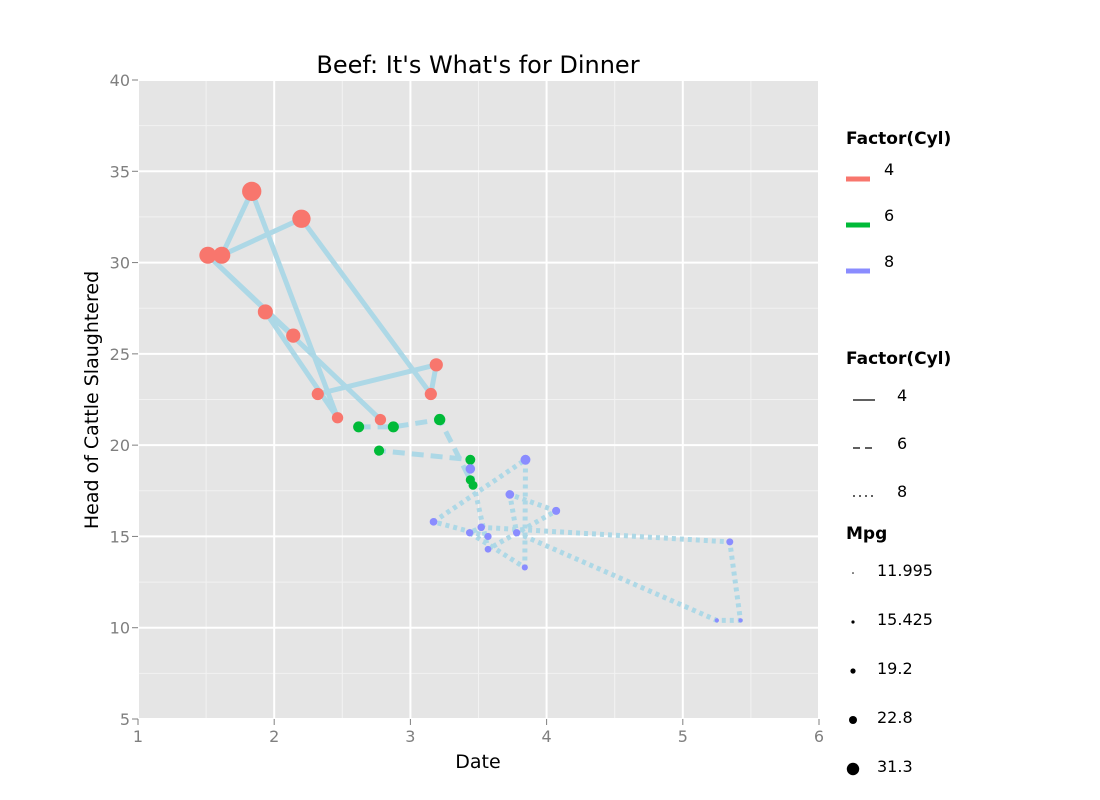  What do you see at coordinates (902, 443) in the screenshot?
I see `legend-linetype-label-6: 6` at bounding box center [902, 443].